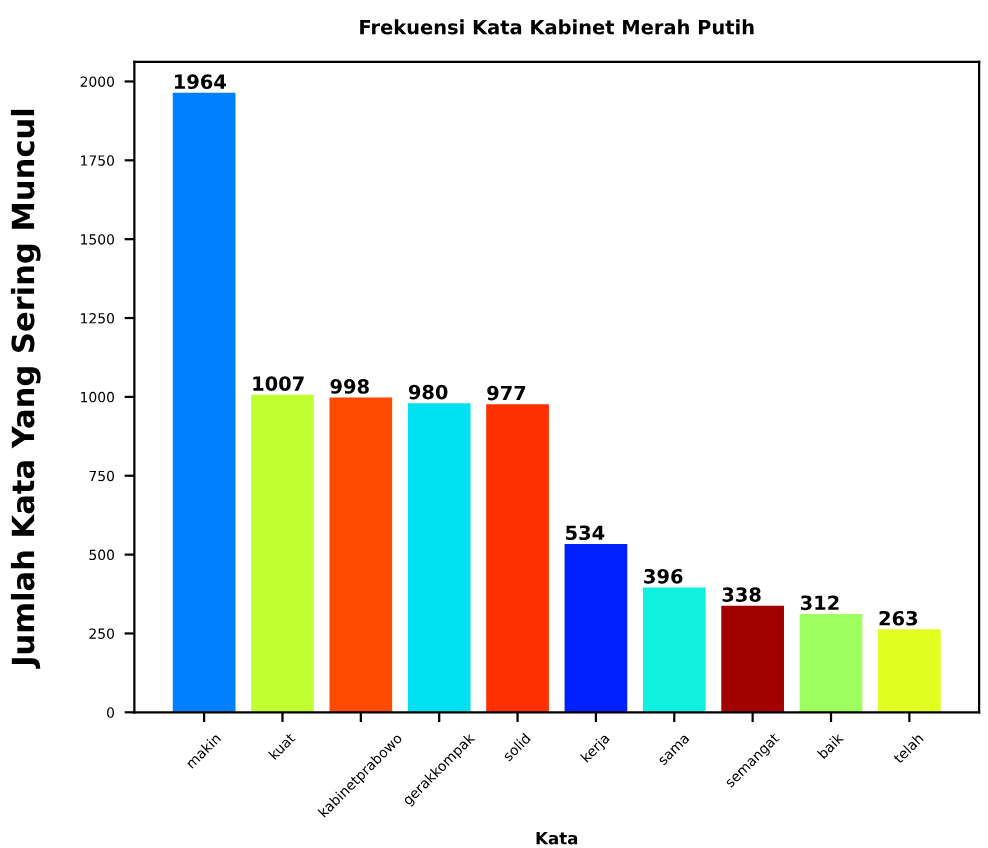  Describe the element at coordinates (428, 392) in the screenshot. I see `data-label: 980` at that location.